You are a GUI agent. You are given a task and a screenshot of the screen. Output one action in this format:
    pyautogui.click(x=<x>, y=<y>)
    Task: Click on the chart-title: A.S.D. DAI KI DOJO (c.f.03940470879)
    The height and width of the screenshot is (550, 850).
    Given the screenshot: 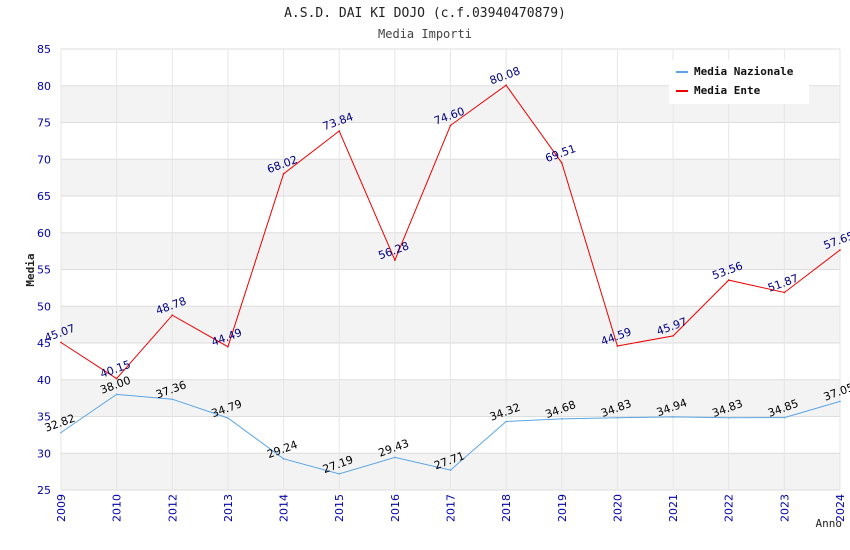 What is the action you would take?
    pyautogui.click(x=425, y=13)
    